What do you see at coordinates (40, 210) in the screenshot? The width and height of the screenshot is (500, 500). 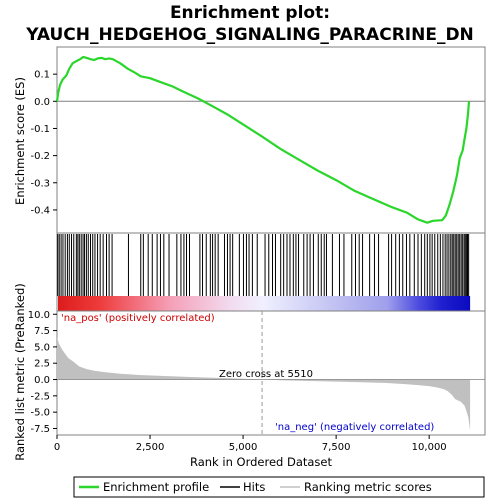 I see `es-y-tick-label: -0.4` at bounding box center [40, 210].